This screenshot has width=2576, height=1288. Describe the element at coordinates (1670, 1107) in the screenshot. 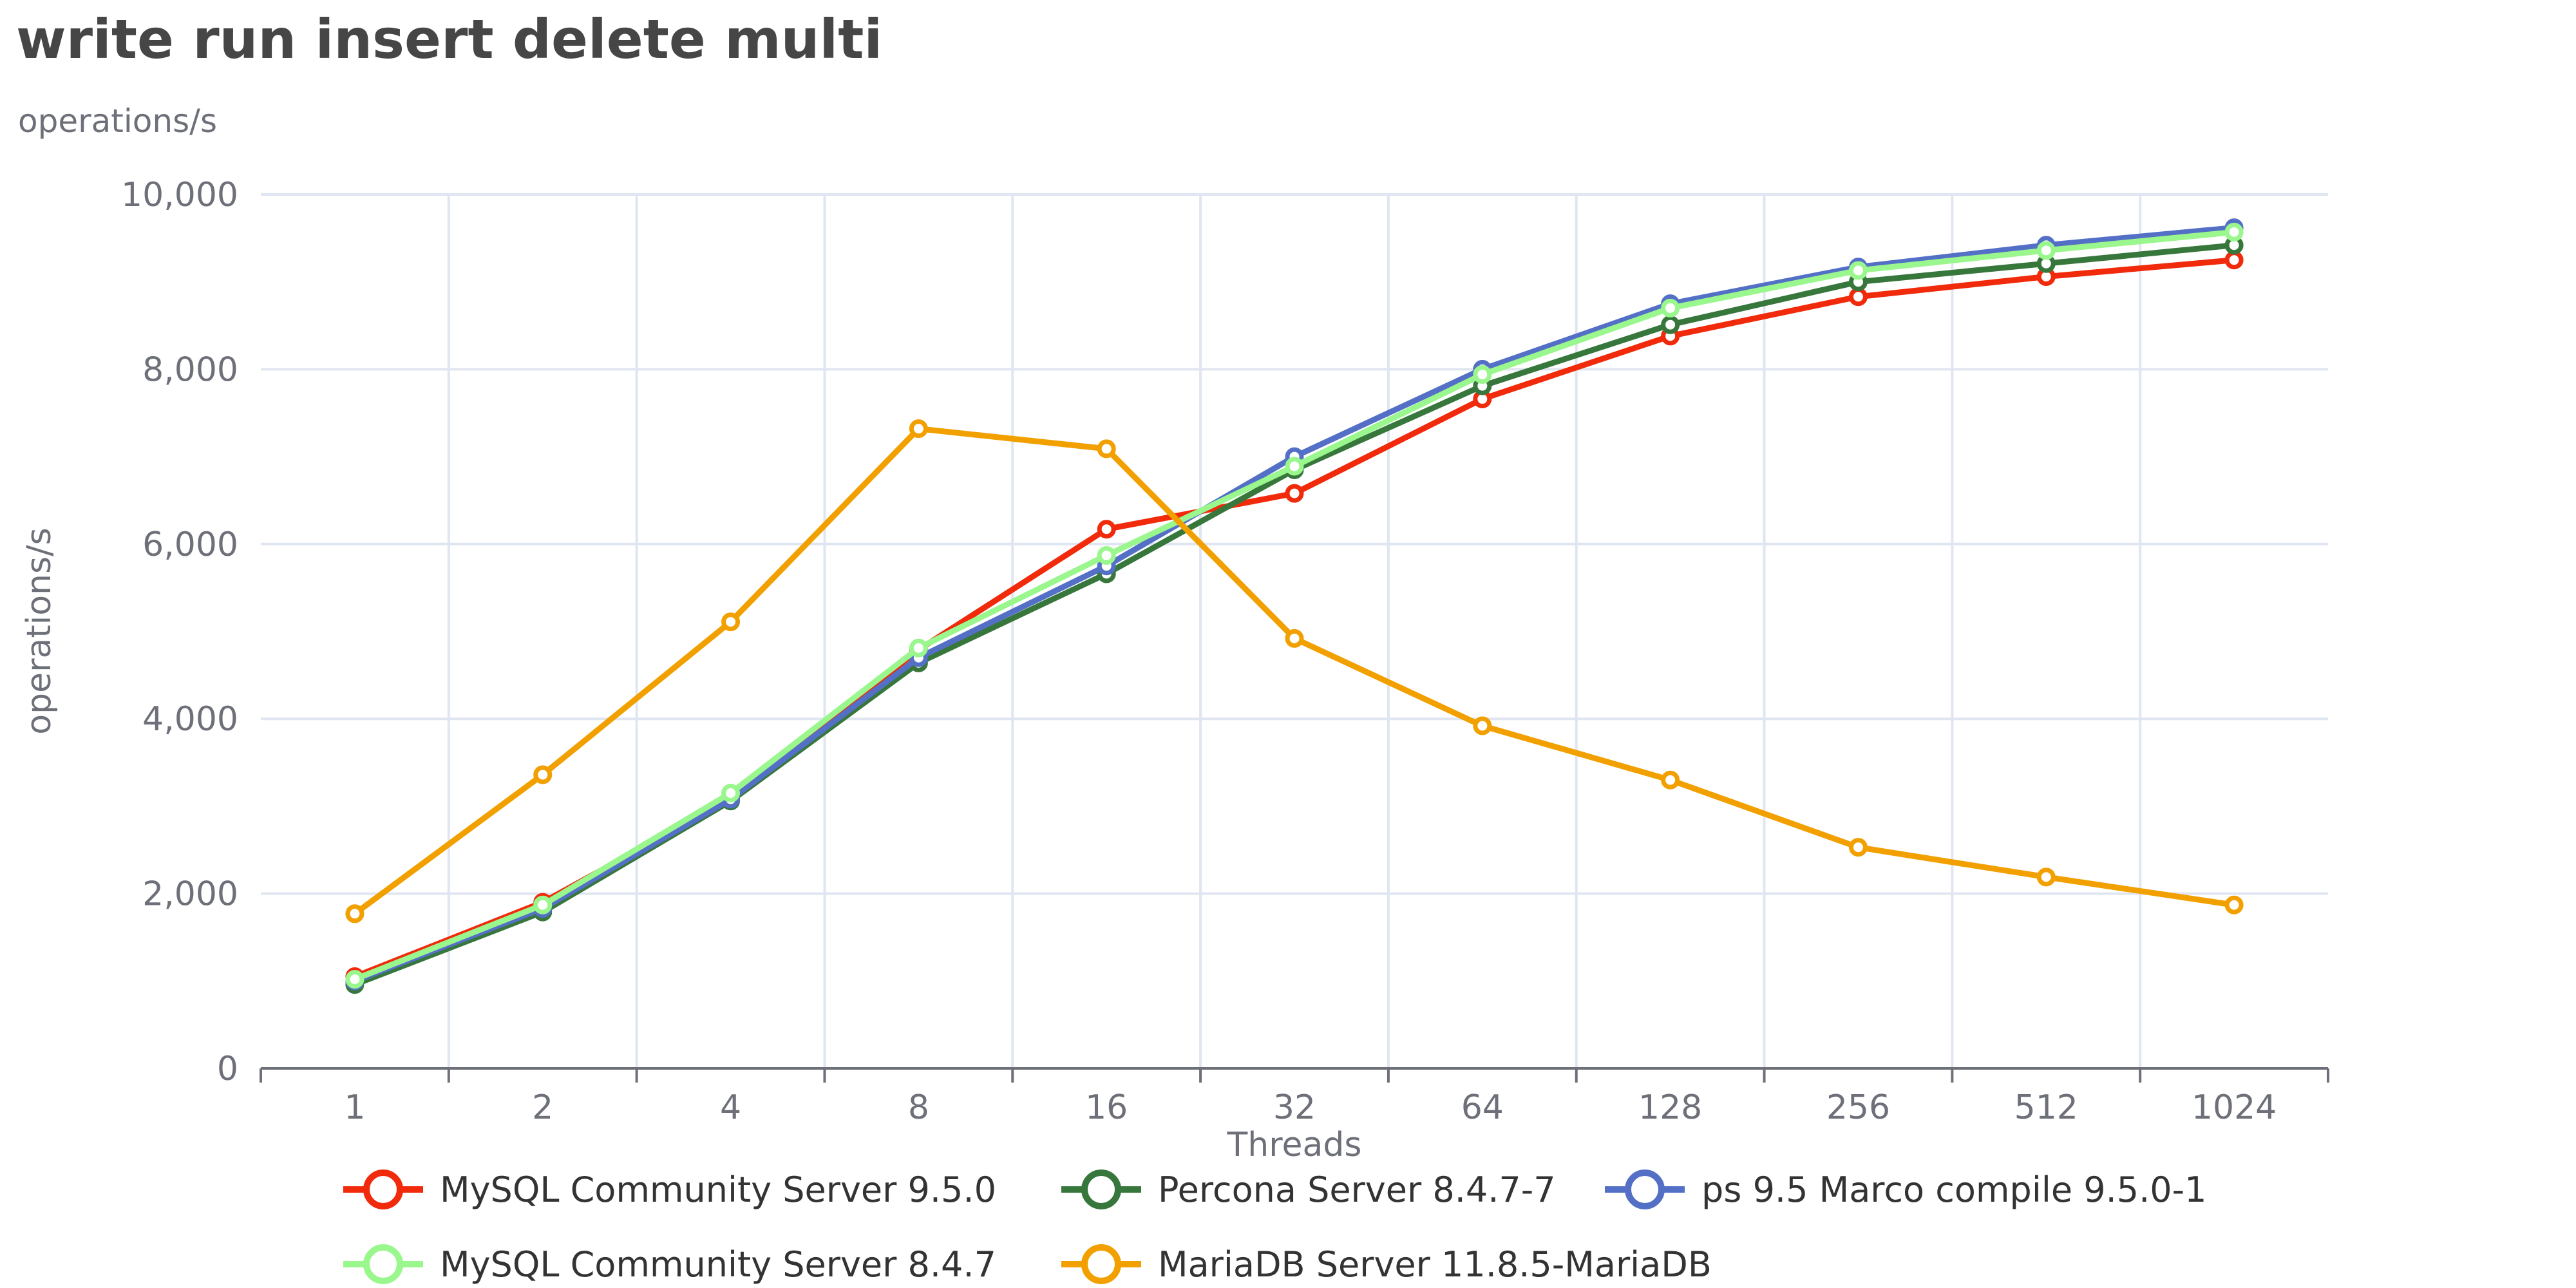

I see `x-tick-label: 128` at that location.